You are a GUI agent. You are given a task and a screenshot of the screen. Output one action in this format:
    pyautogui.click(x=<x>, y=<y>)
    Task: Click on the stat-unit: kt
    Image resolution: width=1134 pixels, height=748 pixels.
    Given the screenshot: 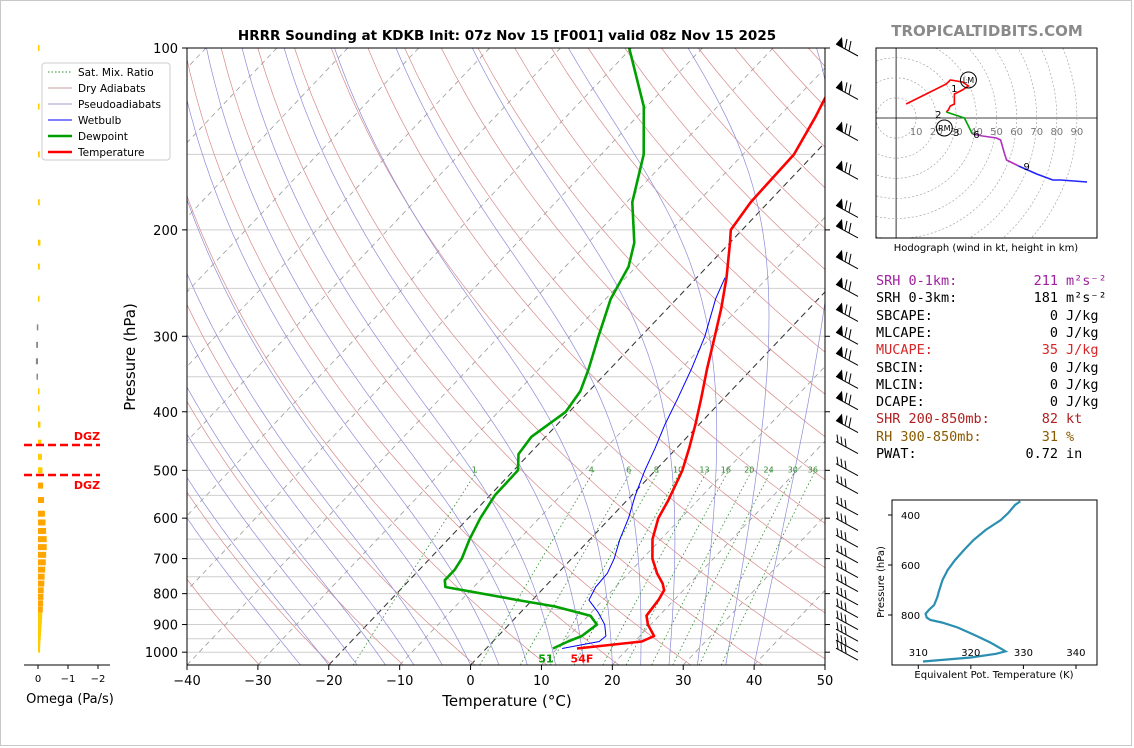 What is the action you would take?
    pyautogui.click(x=1074, y=419)
    